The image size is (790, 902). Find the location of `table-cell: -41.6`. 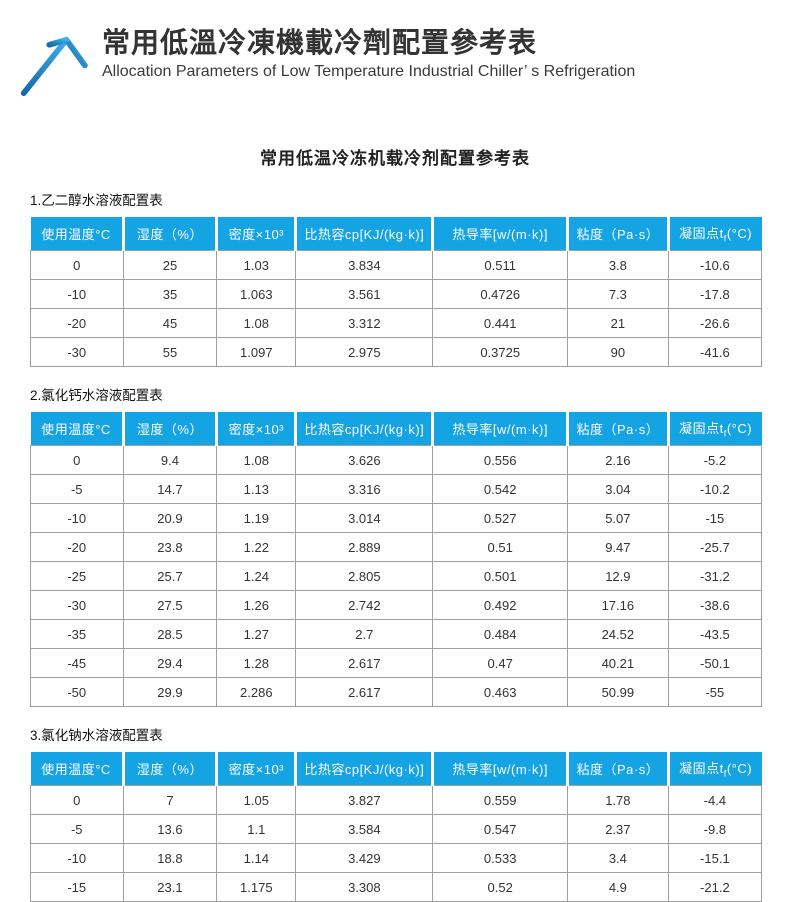

table-cell: -41.6 is located at coordinates (715, 352).